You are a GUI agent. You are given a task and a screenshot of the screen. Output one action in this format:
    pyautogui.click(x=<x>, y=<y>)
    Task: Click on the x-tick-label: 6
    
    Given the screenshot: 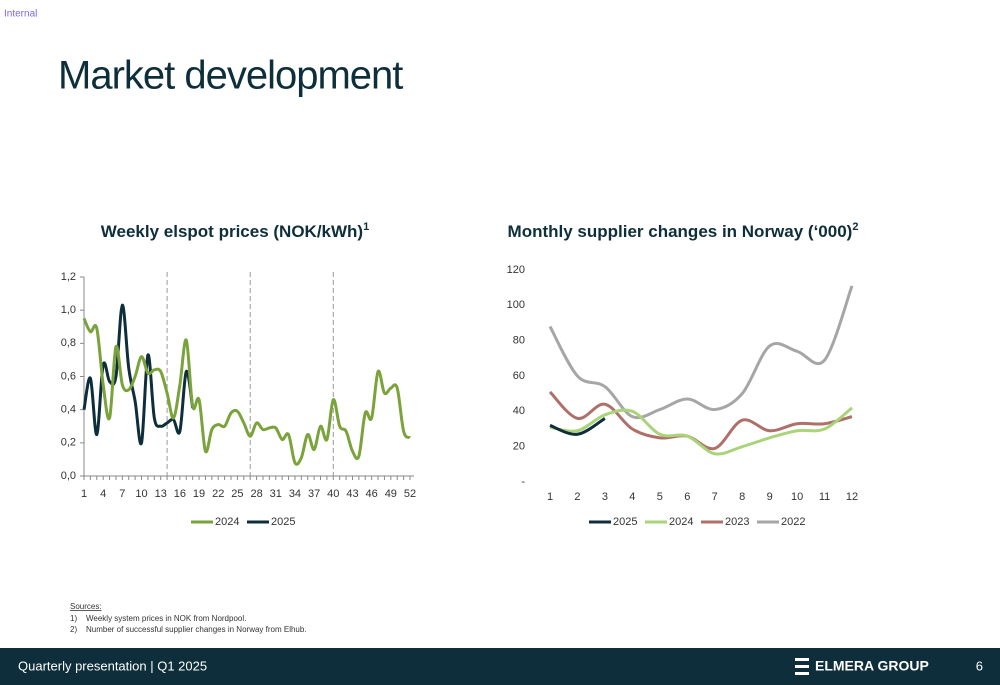 What is the action you would take?
    pyautogui.click(x=687, y=497)
    